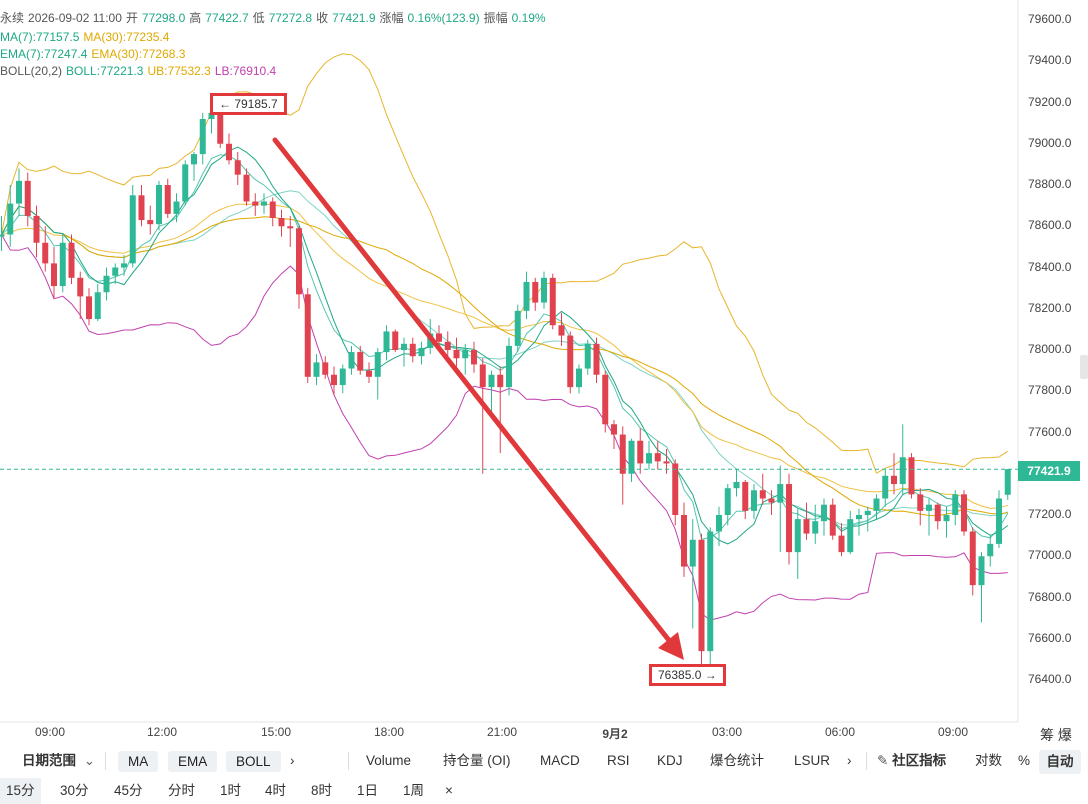  What do you see at coordinates (368, 790) in the screenshot?
I see `timeframe-7: 1日` at bounding box center [368, 790].